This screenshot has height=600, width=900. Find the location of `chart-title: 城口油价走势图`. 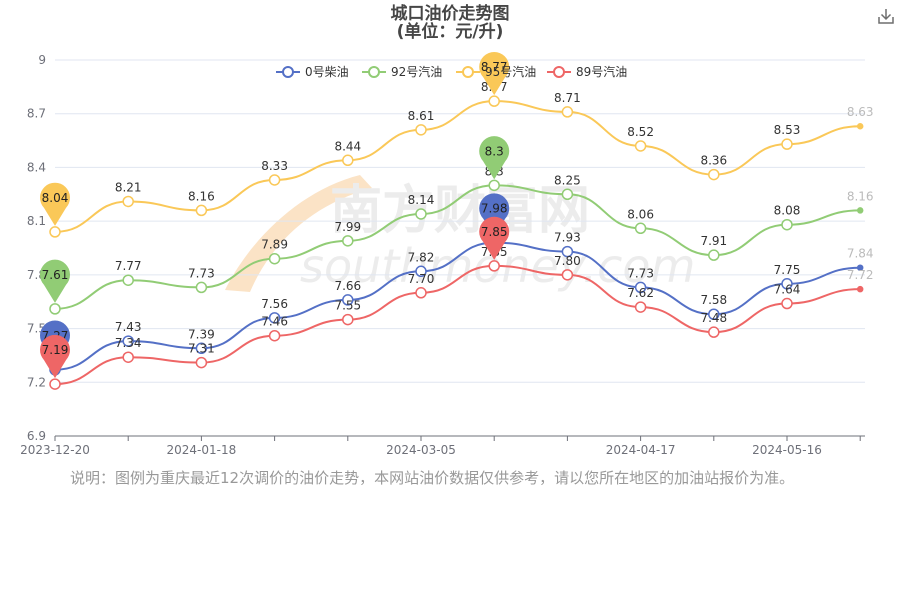

chart-title: 城口油价走势图 is located at coordinates (450, 14).